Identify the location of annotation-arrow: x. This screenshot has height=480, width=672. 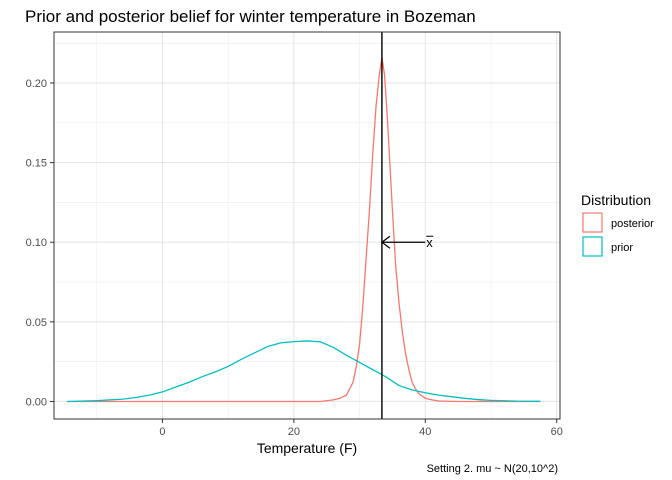
(407, 242).